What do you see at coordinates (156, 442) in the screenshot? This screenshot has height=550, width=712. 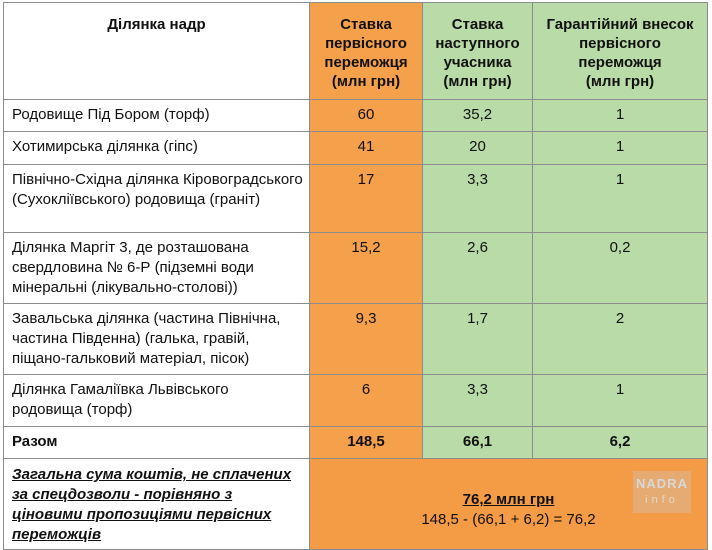 I see `total-label: Разом` at bounding box center [156, 442].